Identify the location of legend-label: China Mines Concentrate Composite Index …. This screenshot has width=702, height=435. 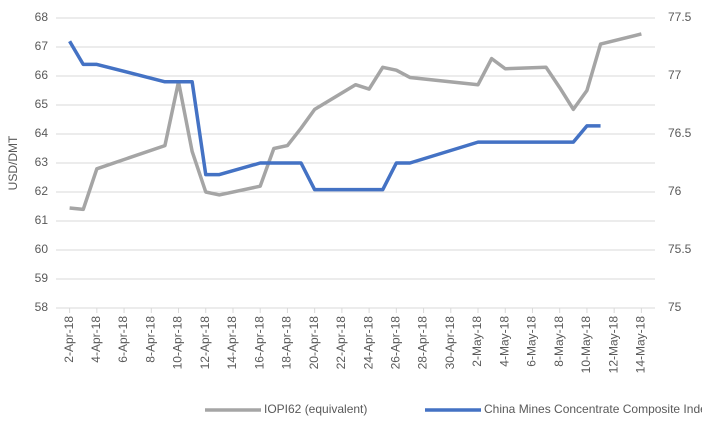
(593, 409).